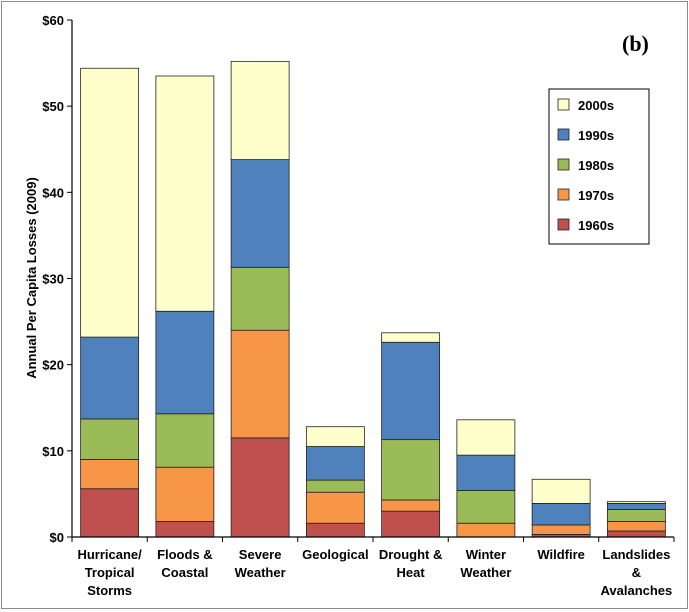 This screenshot has width=689, height=612. Describe the element at coordinates (411, 524) in the screenshot. I see `bar-segment-drought-heat-1960s` at that location.